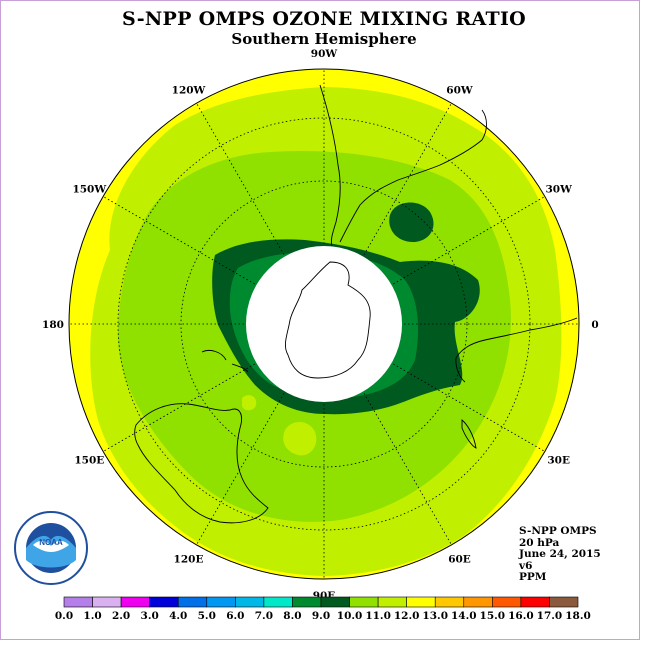 The image size is (648, 648). I want to click on africa-coastline, so click(516, 350).